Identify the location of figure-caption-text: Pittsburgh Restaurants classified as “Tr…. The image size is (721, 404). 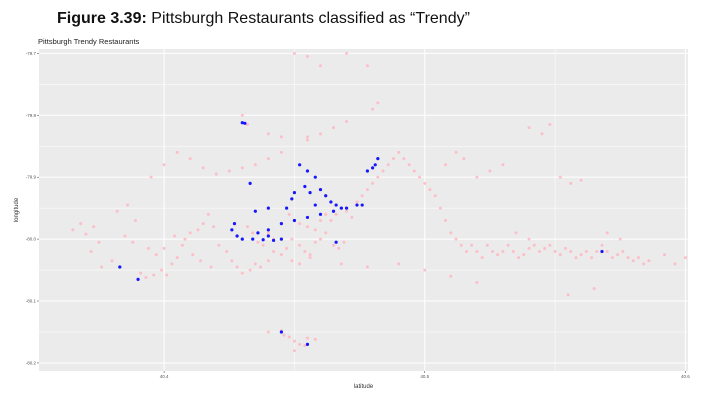
(310, 18).